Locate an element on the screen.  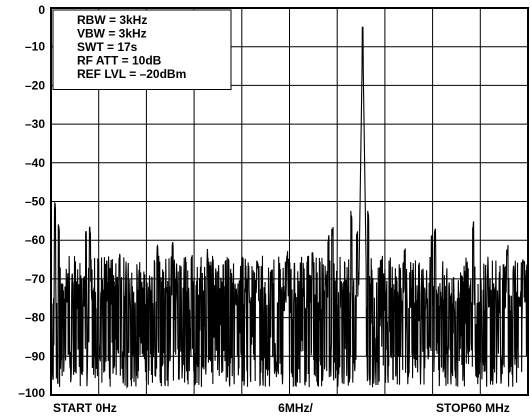
settings-line: RF ATT = 10dB is located at coordinates (119, 61).